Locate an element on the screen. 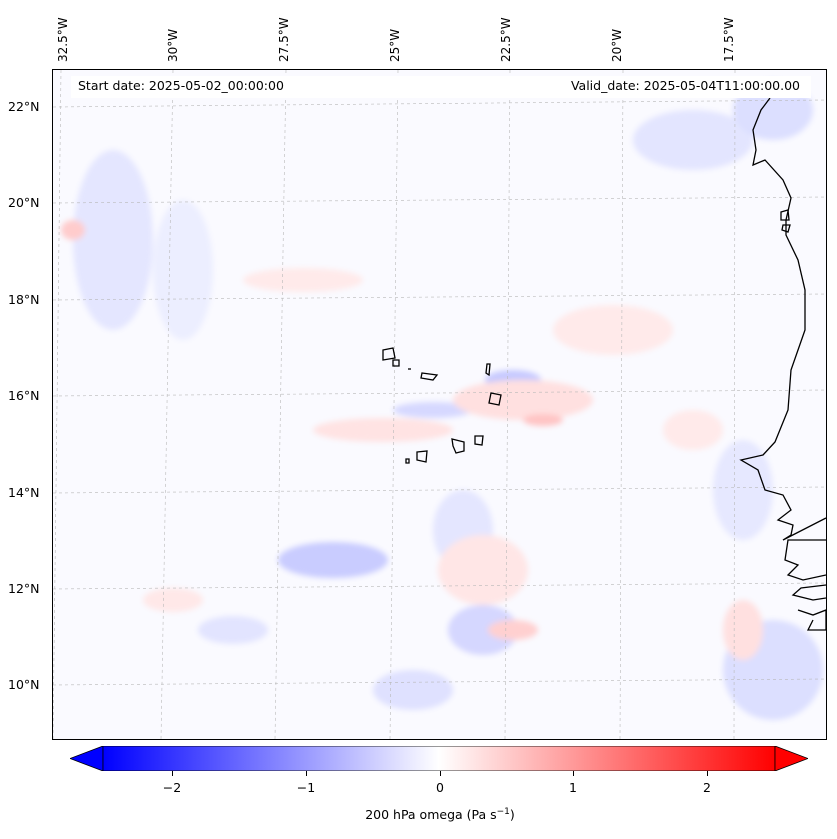 The height and width of the screenshot is (839, 837). lon-label-17-5w: 17.5°W is located at coordinates (729, 39).